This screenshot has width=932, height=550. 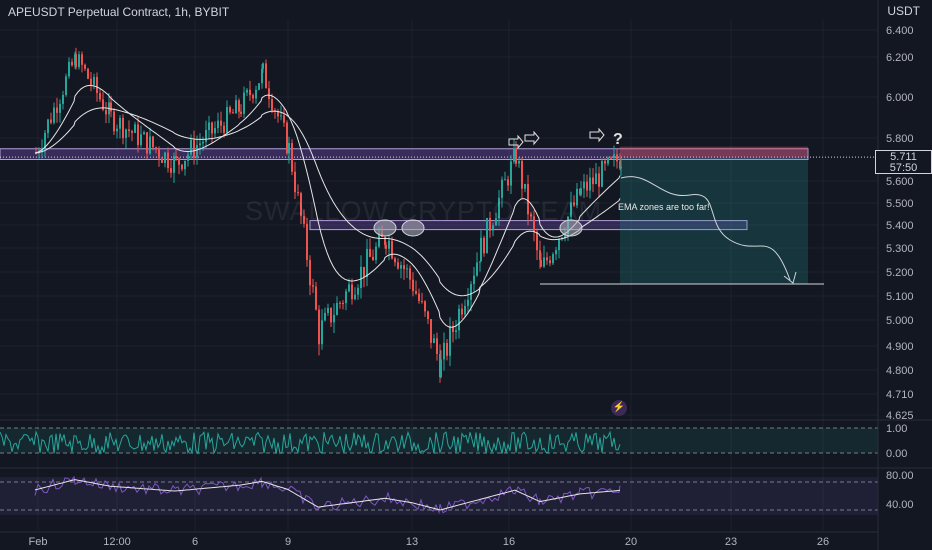 What do you see at coordinates (900, 321) in the screenshot?
I see `y-tick-label: 5.000` at bounding box center [900, 321].